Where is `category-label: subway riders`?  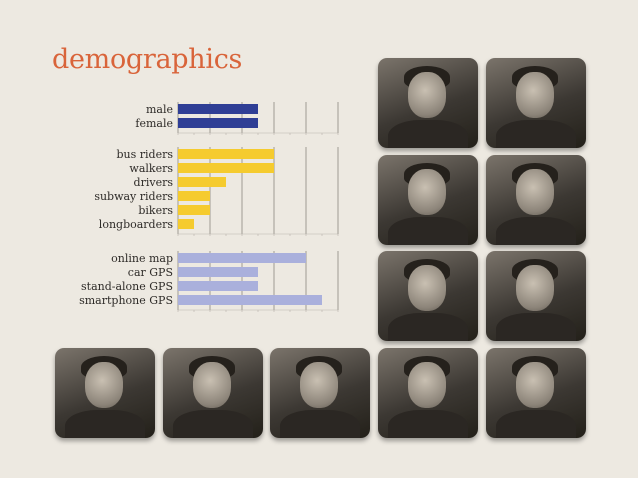 category-label: subway riders is located at coordinates (133, 196).